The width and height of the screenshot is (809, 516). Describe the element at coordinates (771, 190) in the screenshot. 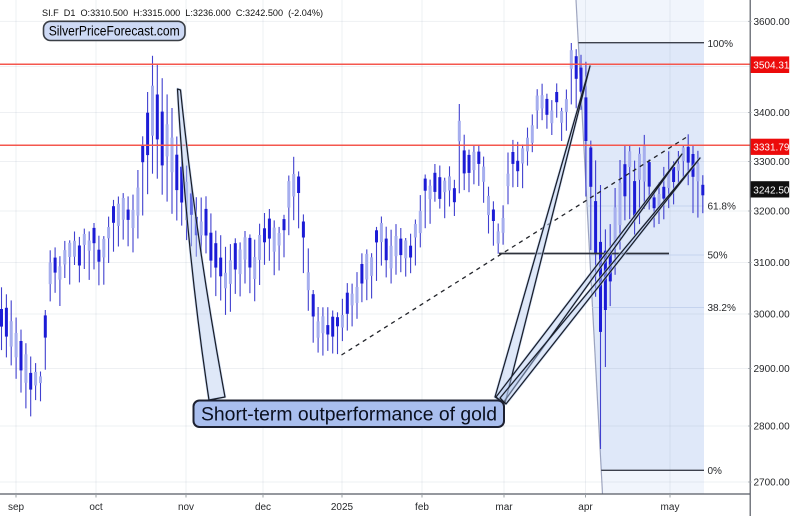

I see `svg-text: 3242.50` at that location.